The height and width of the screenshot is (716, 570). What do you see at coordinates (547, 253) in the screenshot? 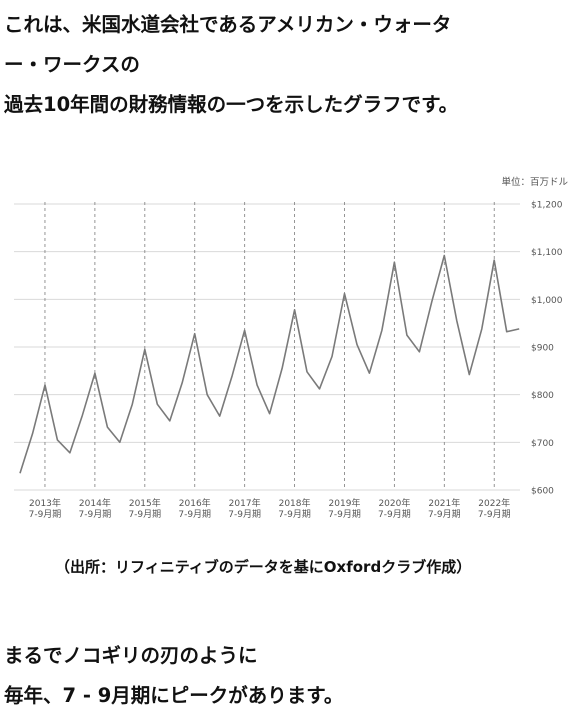
I see `y-tick-label: $1,100` at bounding box center [547, 253].